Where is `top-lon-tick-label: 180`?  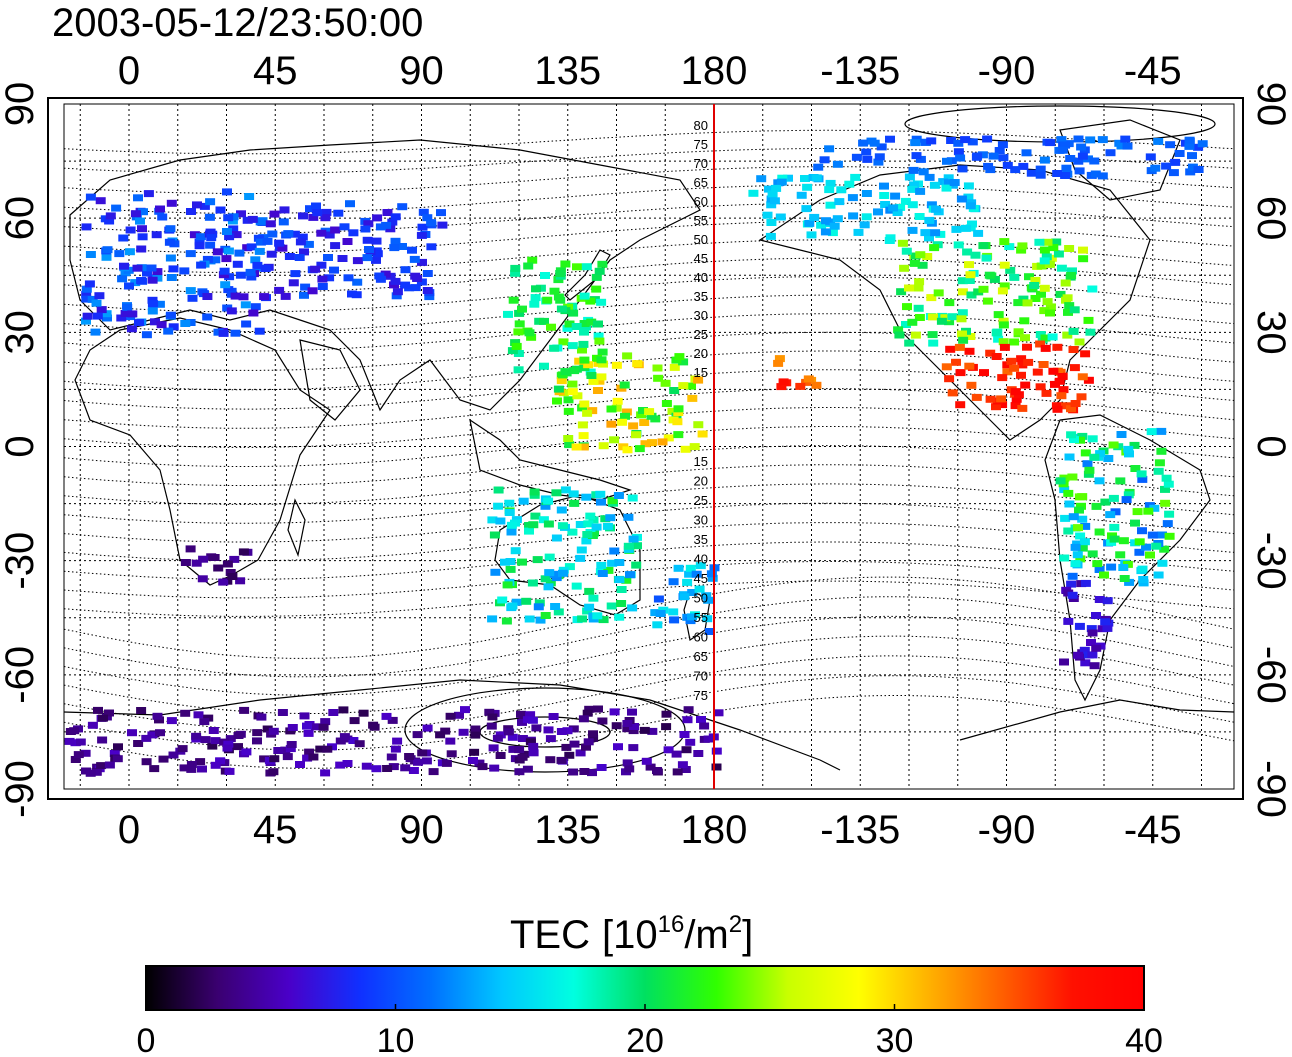 top-lon-tick-label: 180 is located at coordinates (714, 71).